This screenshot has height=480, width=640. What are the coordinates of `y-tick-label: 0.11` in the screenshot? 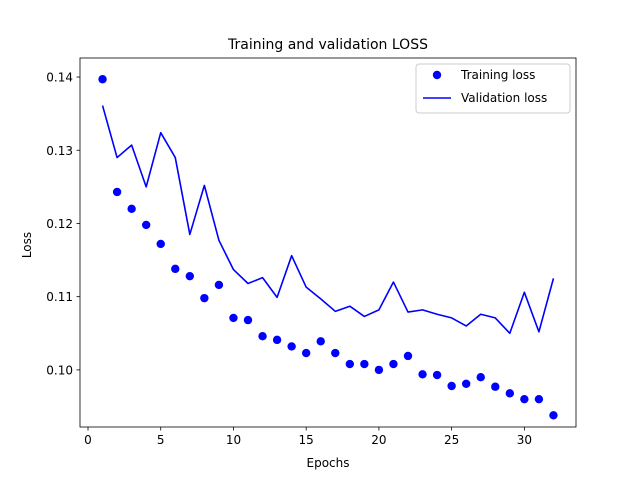 It's located at (59, 297).